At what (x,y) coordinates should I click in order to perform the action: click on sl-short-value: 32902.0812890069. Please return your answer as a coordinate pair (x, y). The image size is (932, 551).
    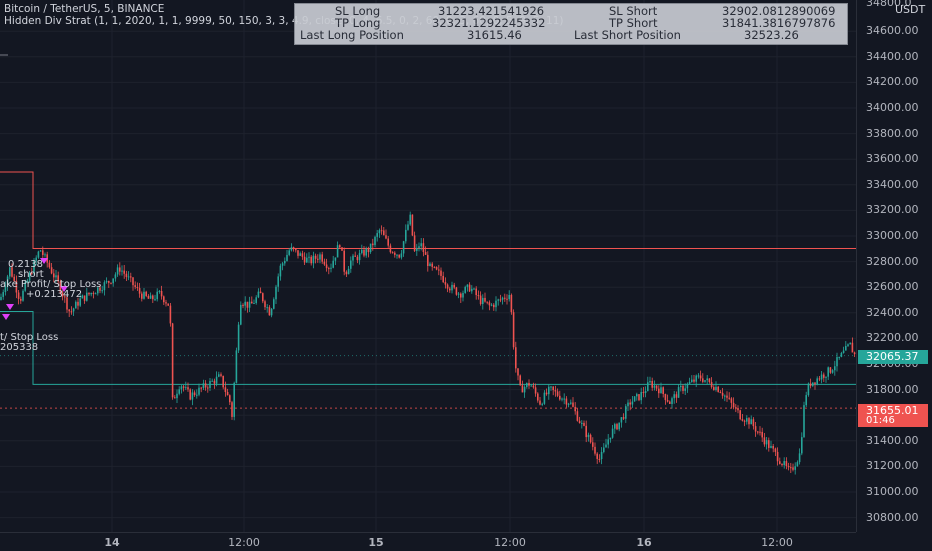
    Looking at the image, I should click on (779, 11).